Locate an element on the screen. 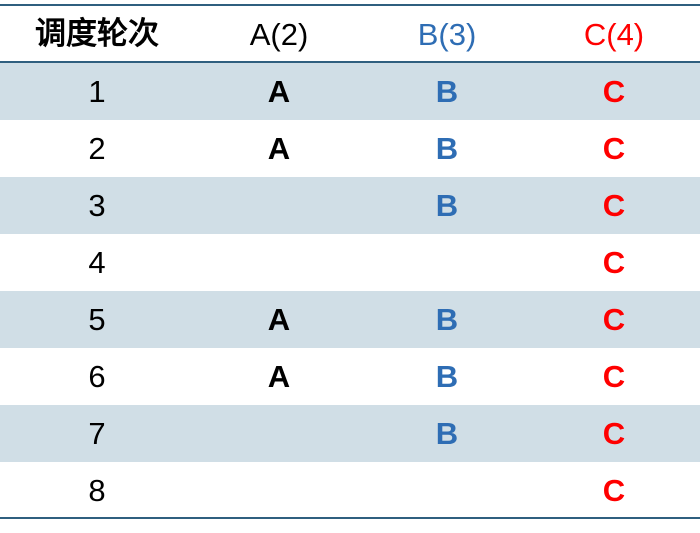  table-row: 1 A B C is located at coordinates (350, 91).